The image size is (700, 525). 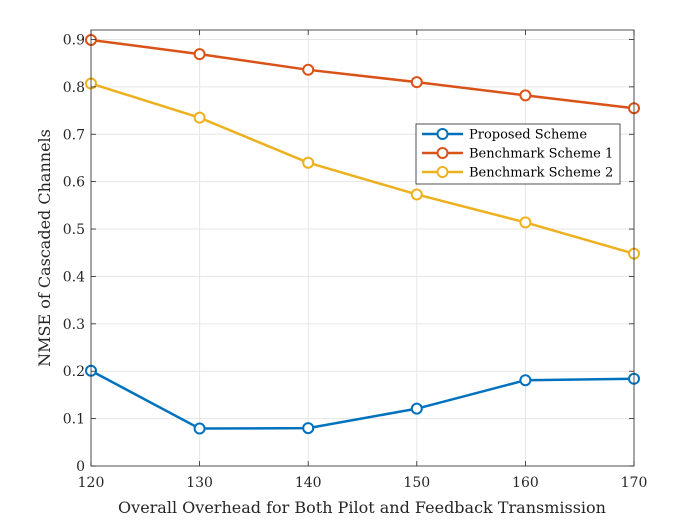 I want to click on x-tick-label: 120, so click(x=91, y=483).